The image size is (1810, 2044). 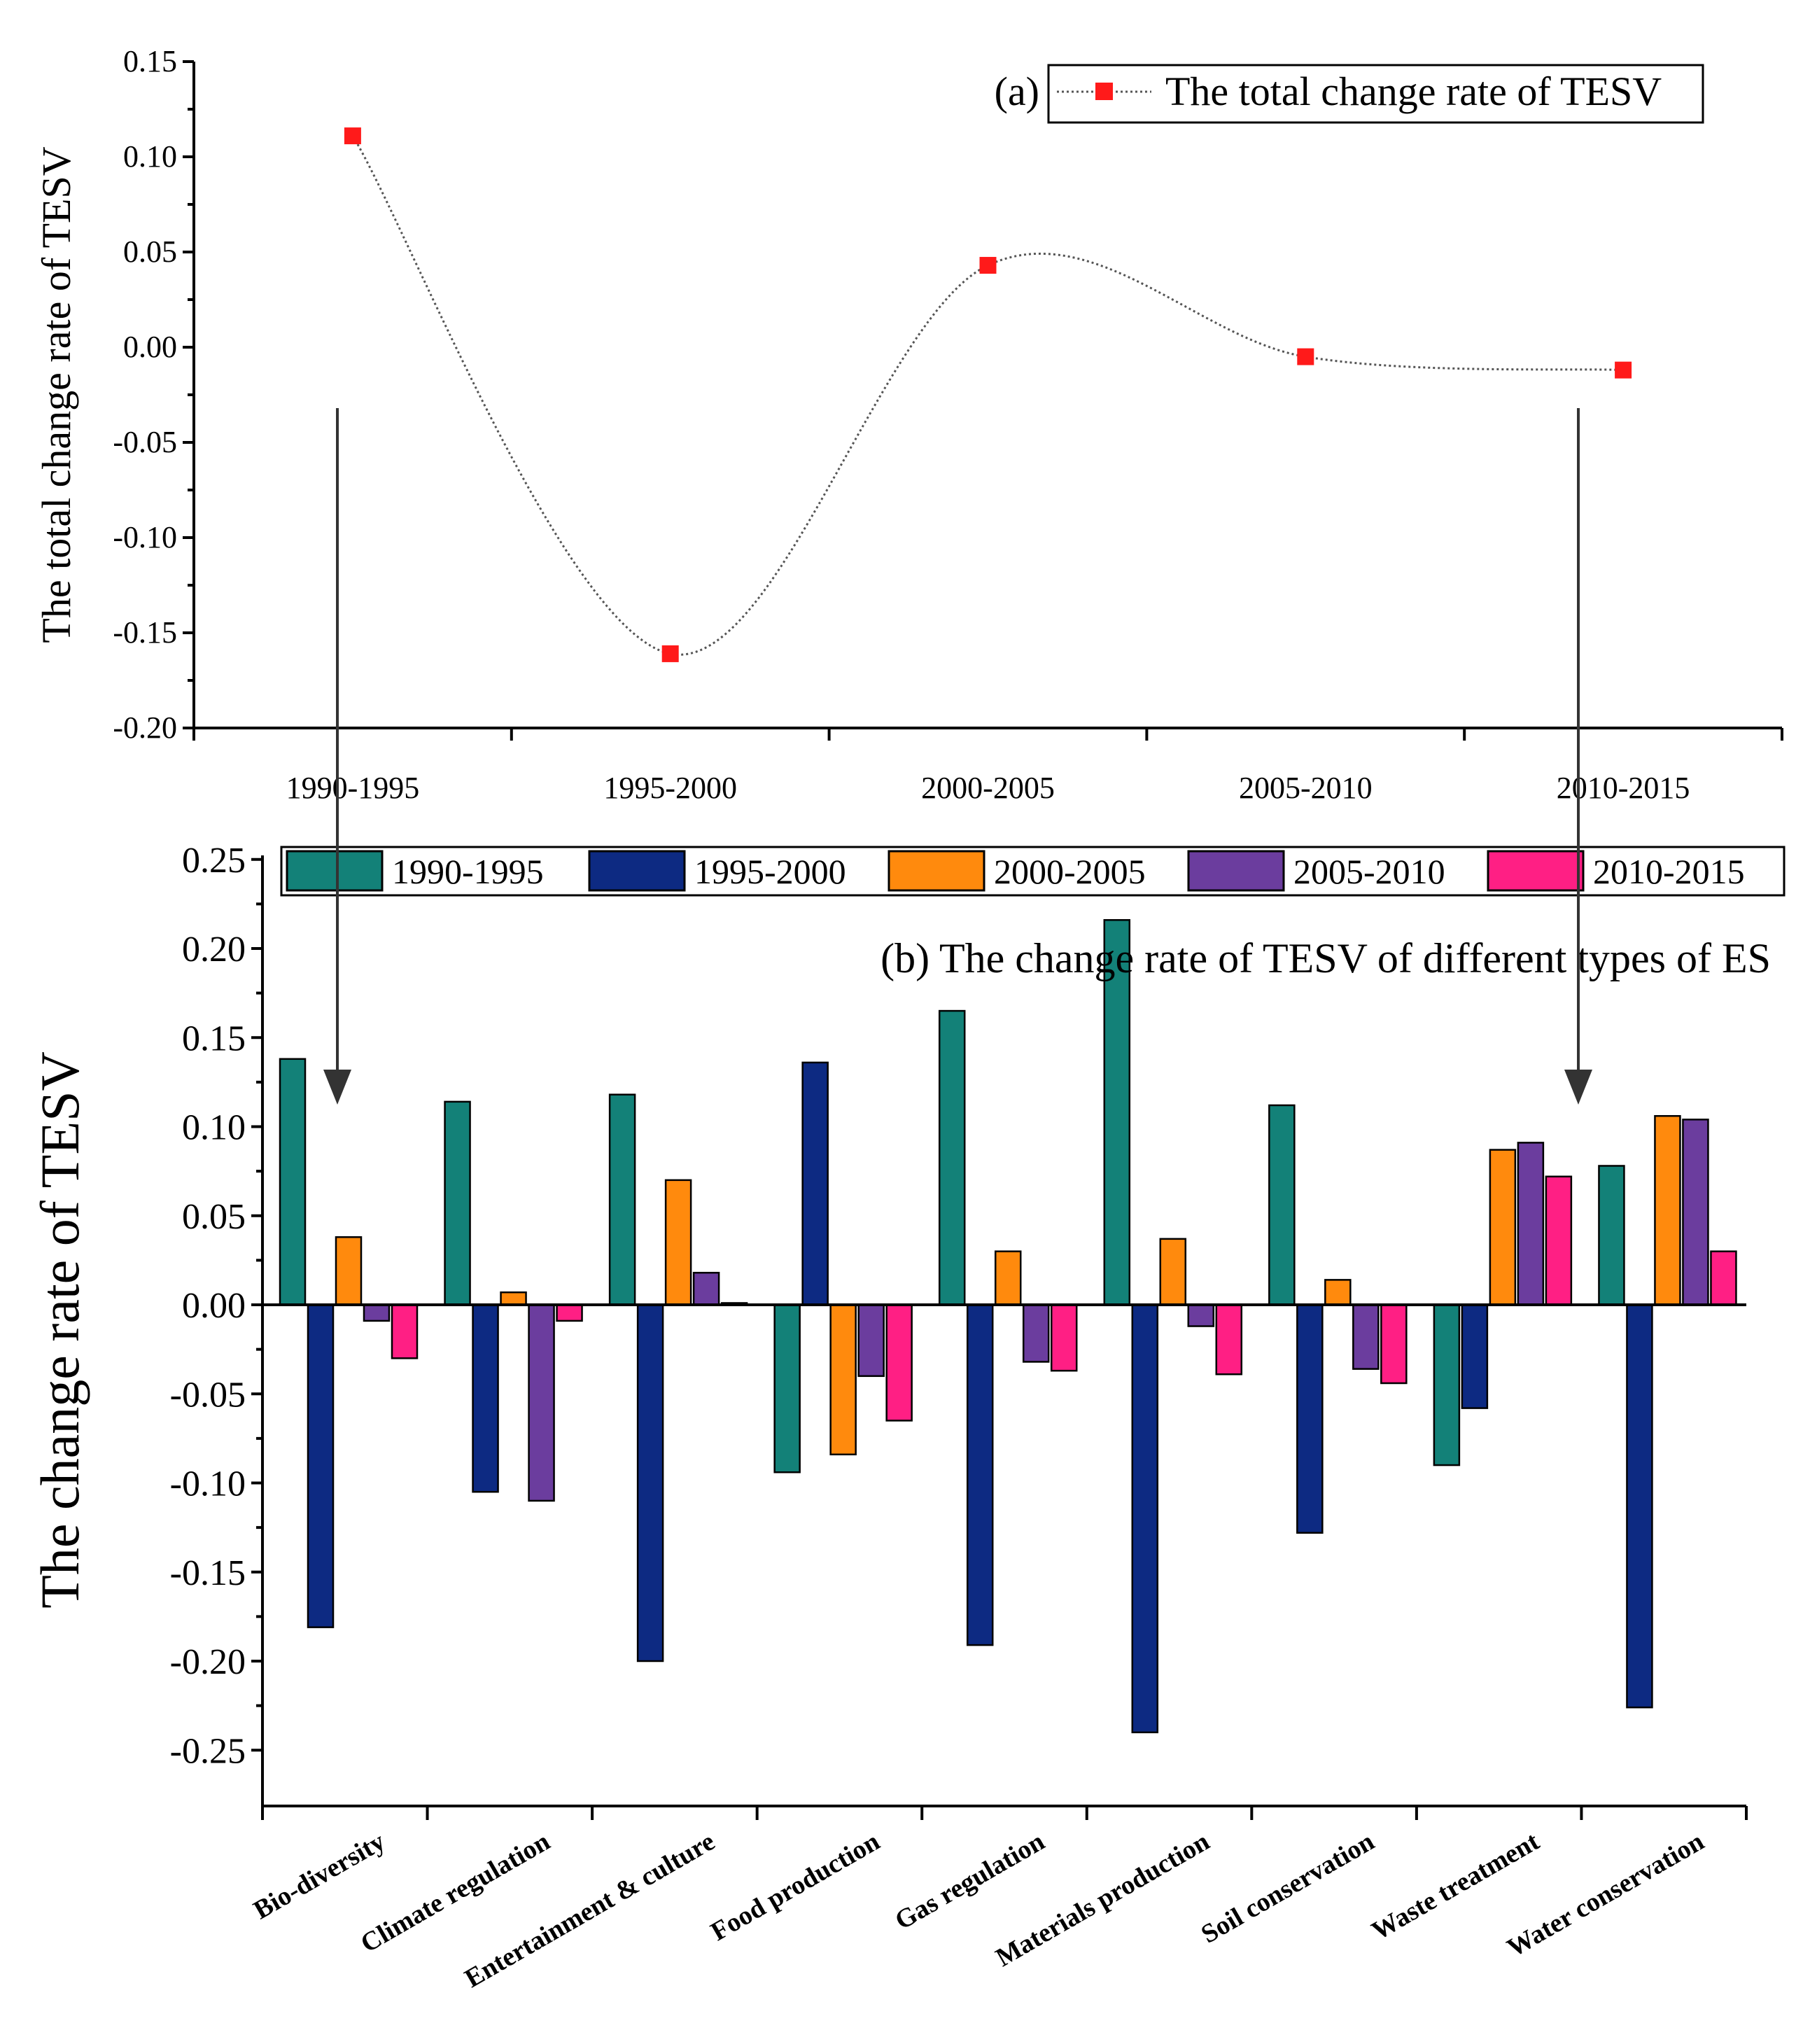 What do you see at coordinates (1338, 1292) in the screenshot?
I see `bar-2000-2005-soil-conservation` at bounding box center [1338, 1292].